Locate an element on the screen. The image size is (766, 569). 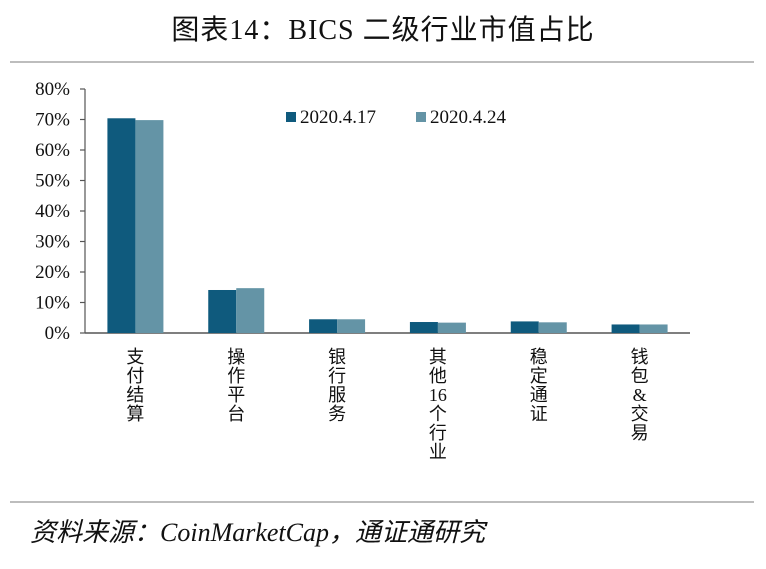
y-tick-label: 80% is located at coordinates (52, 89).